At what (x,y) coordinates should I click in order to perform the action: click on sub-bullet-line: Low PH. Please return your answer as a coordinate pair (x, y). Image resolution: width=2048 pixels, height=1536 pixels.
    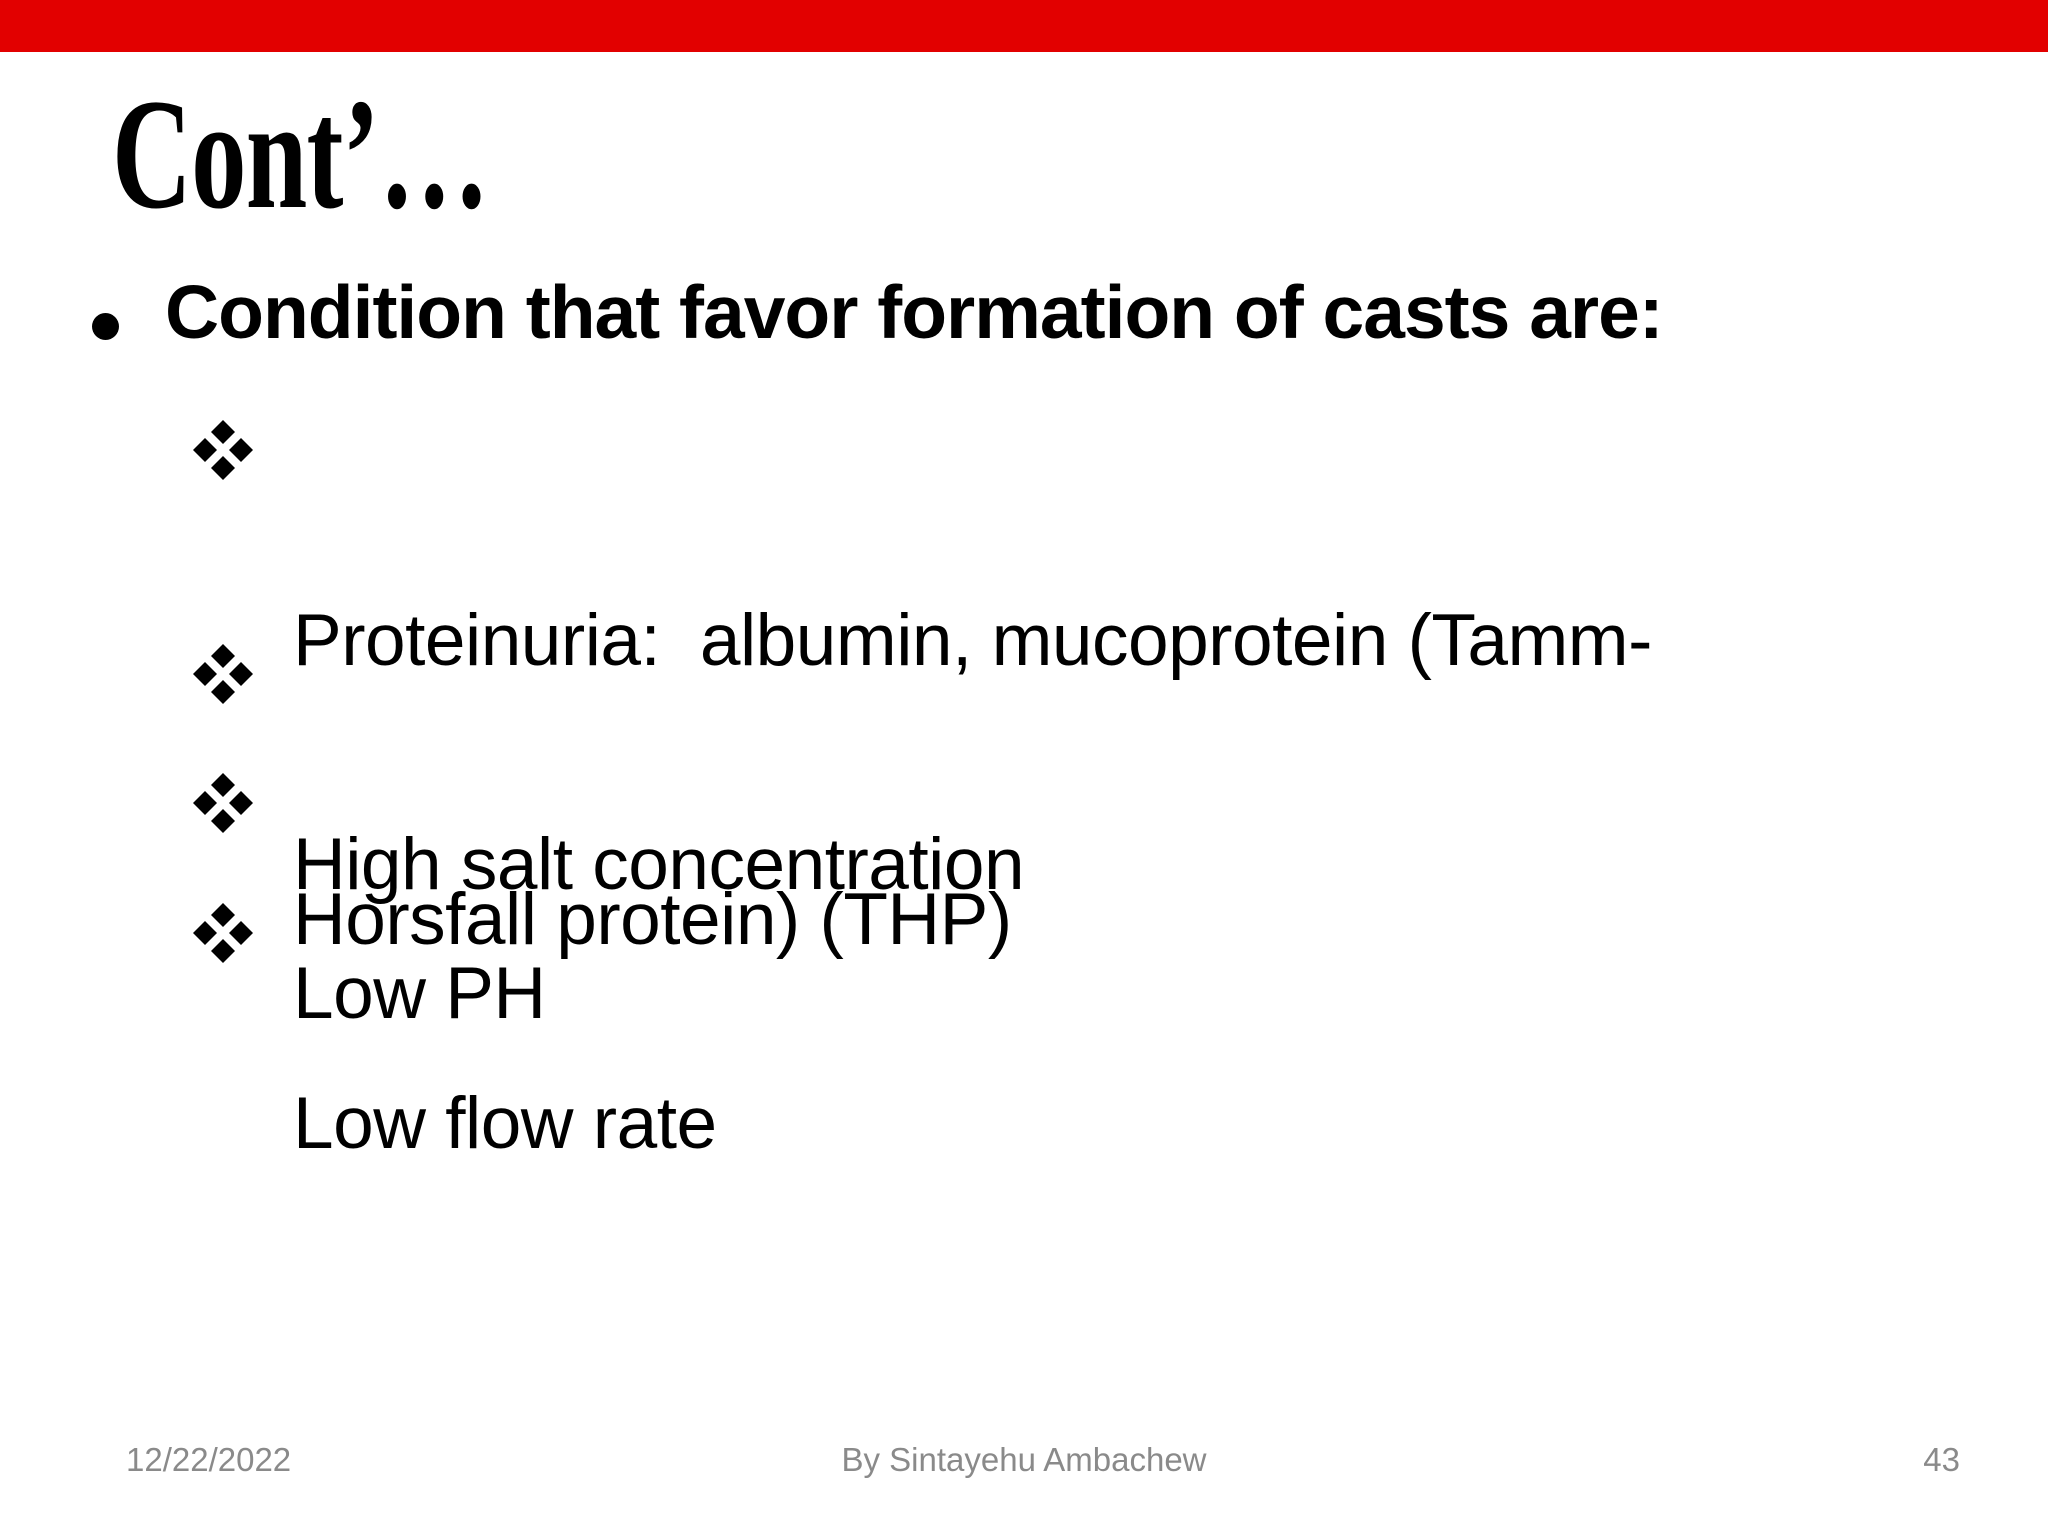
    Looking at the image, I should click on (419, 993).